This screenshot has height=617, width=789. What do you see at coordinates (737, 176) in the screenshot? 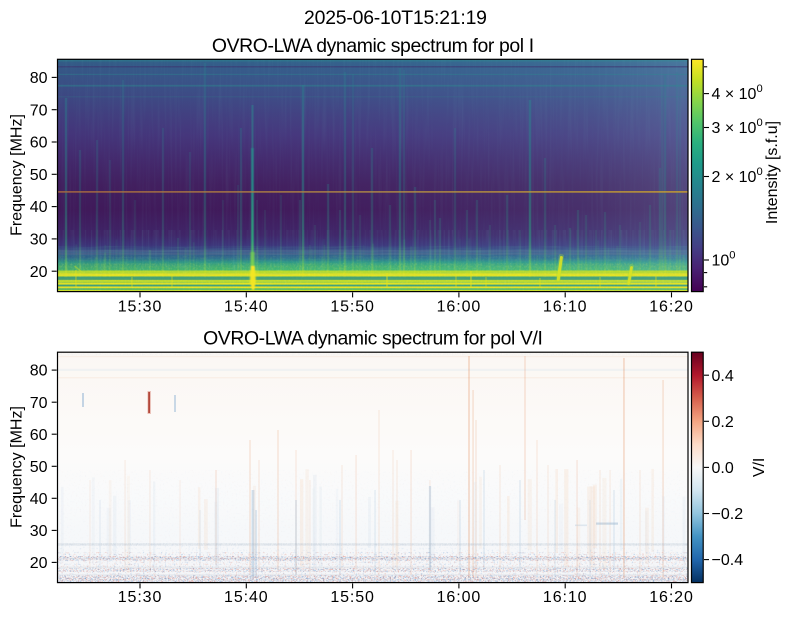
I see `svg-text: 2 × 100` at bounding box center [737, 176].